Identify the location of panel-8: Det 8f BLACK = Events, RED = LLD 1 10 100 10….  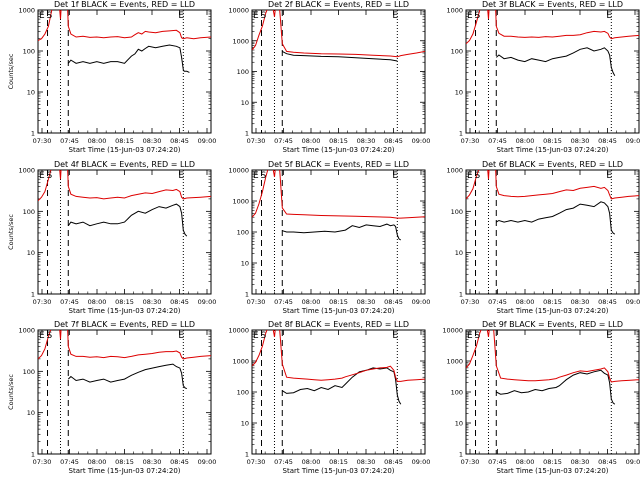
(329, 397).